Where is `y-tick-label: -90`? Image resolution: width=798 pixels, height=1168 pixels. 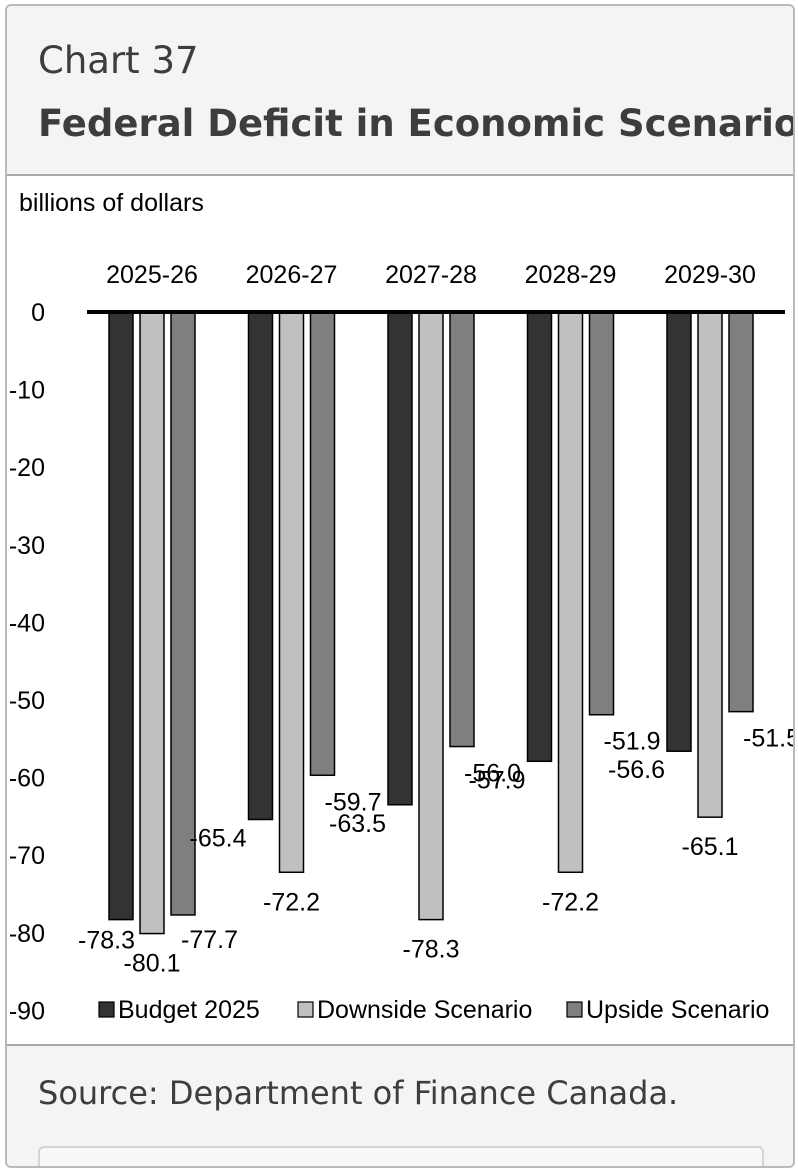
y-tick-label: -90 is located at coordinates (27, 1011).